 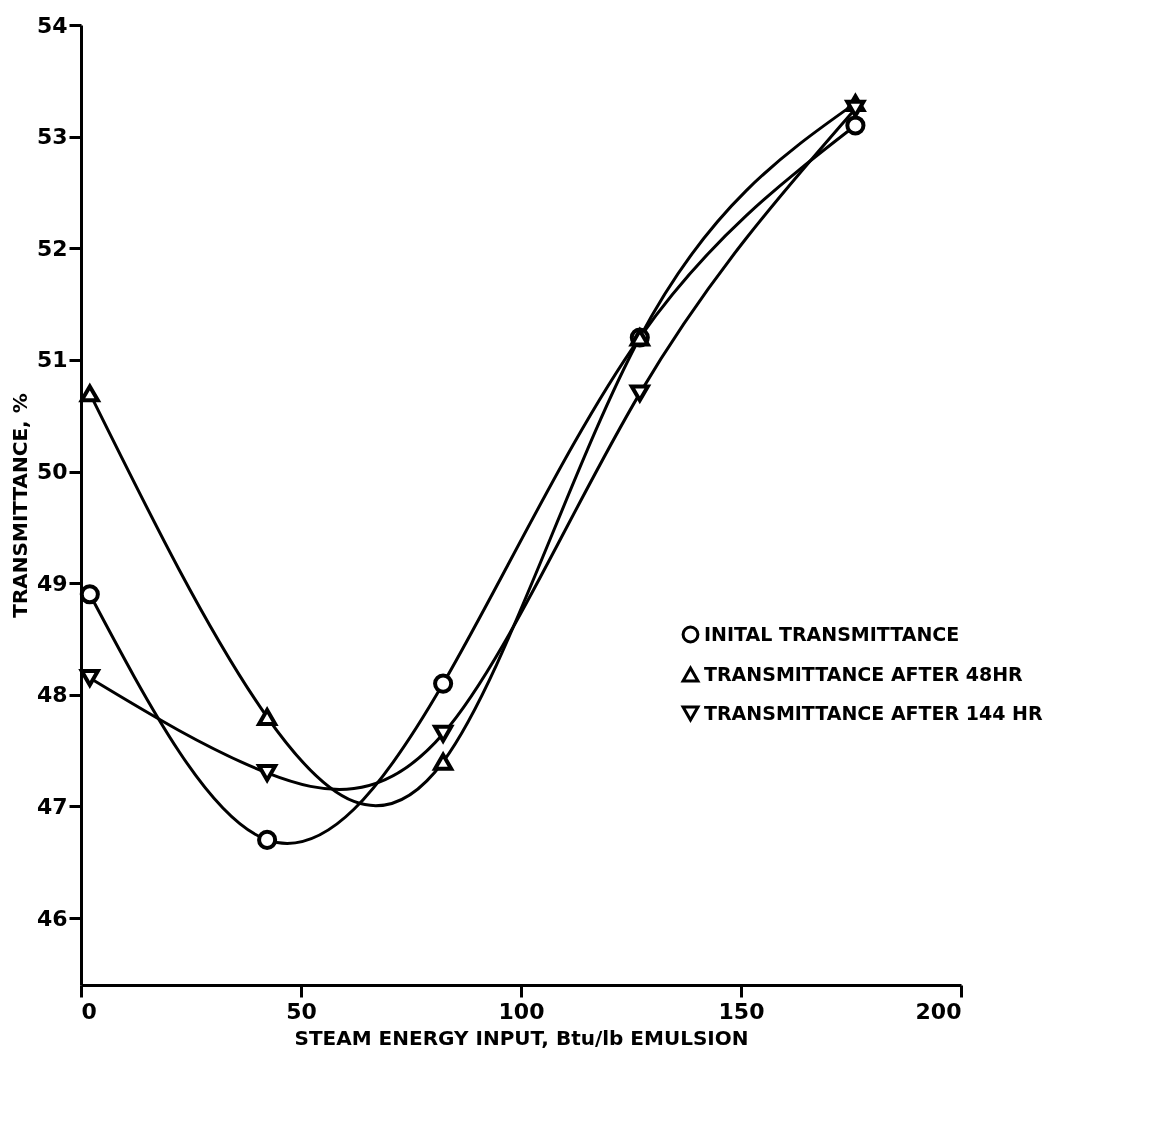 What do you see at coordinates (832, 633) in the screenshot?
I see `legend-label: INITAL TRANSMITTANCE` at bounding box center [832, 633].